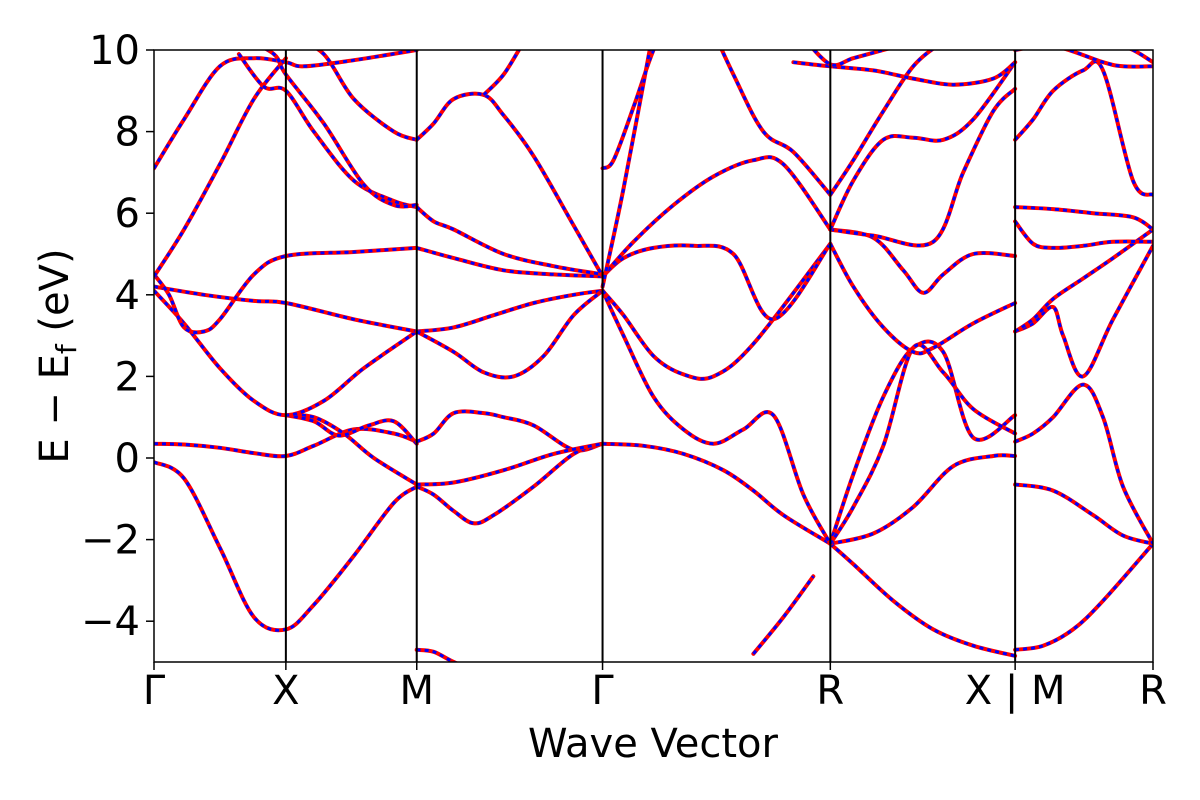 The height and width of the screenshot is (800, 1200). What do you see at coordinates (602, 691) in the screenshot?
I see `x-tick-label-3: Γ` at bounding box center [602, 691].